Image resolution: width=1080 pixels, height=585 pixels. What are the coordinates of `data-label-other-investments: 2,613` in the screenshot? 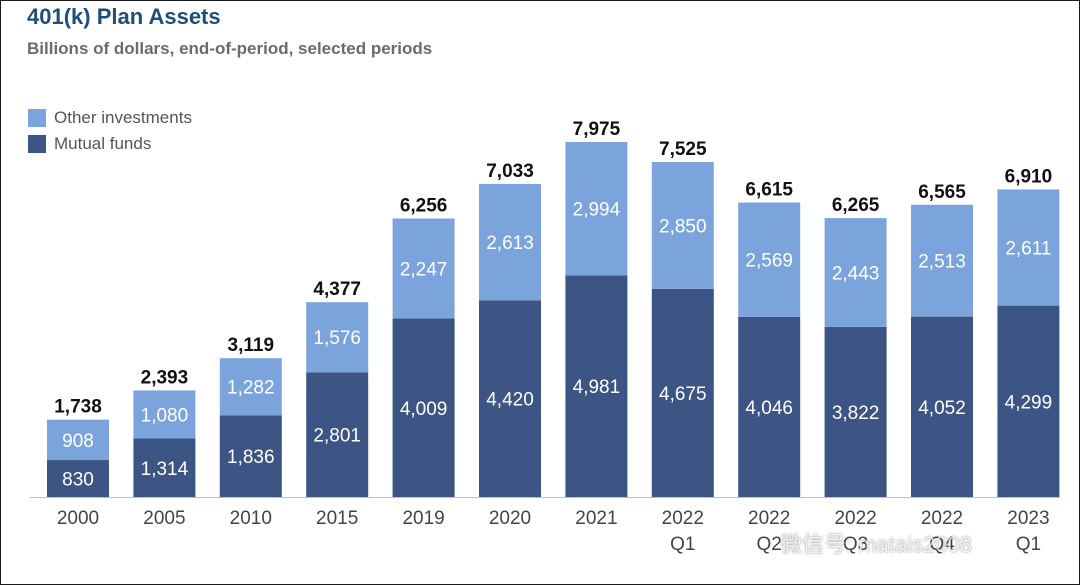 It's located at (510, 243).